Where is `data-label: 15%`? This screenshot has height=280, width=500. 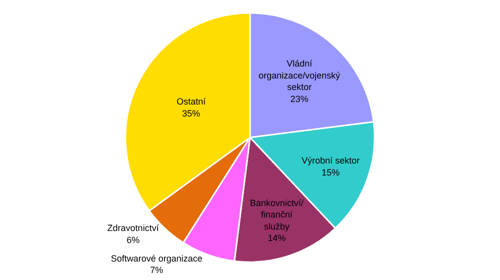
data-label: 15% is located at coordinates (331, 172).